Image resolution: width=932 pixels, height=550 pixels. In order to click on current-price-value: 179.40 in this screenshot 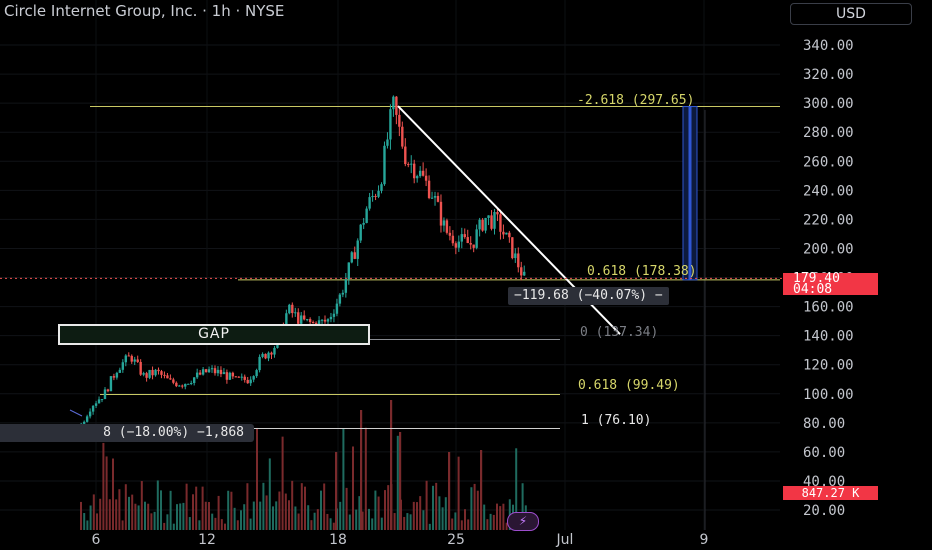, I will do `click(816, 278)`.